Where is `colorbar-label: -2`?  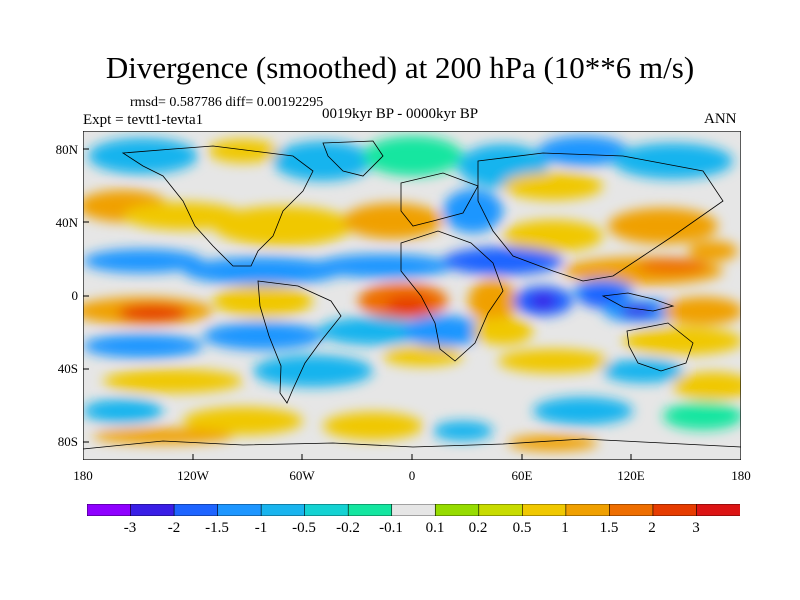
colorbar-label: -2 is located at coordinates (174, 528).